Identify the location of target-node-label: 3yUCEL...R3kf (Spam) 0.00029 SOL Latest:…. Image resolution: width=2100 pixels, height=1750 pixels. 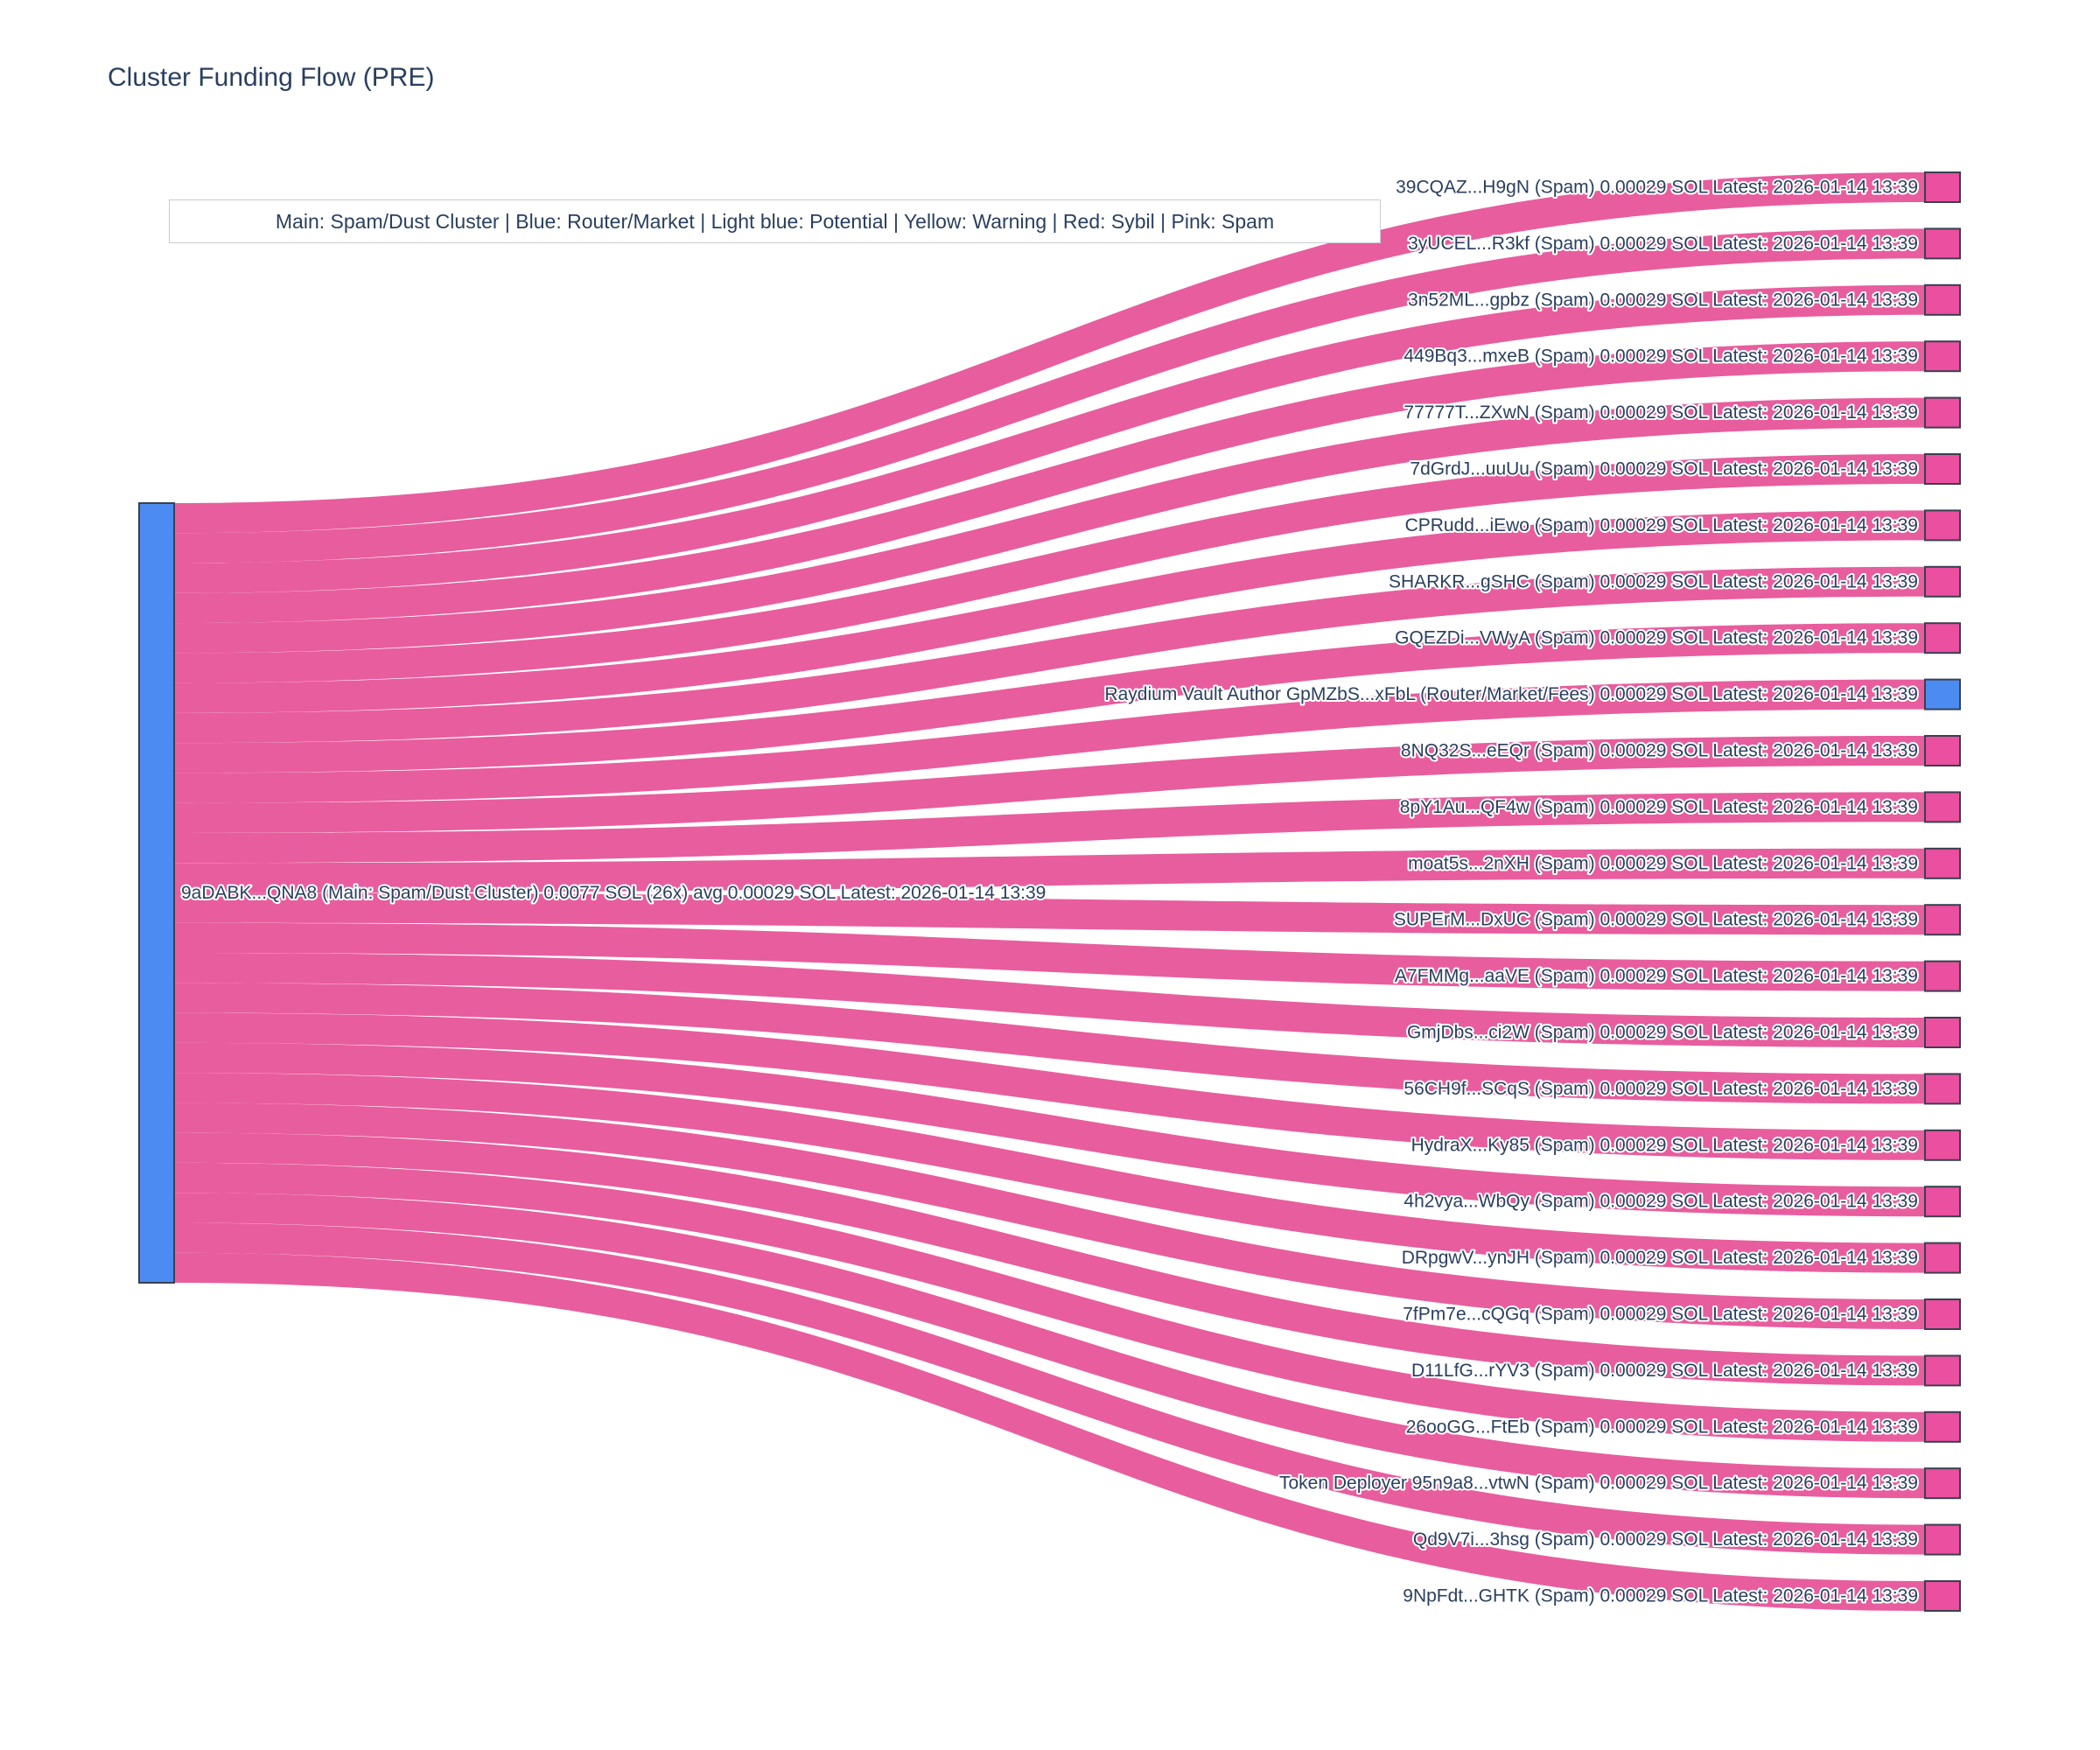
(1663, 244).